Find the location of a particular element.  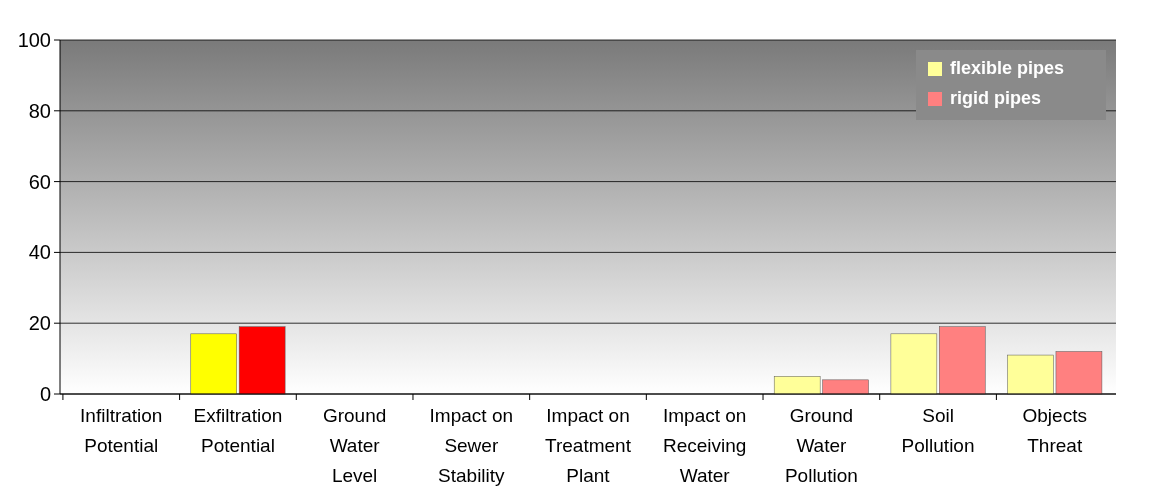

x-tick-label: Infiltration Potential is located at coordinates (121, 430).